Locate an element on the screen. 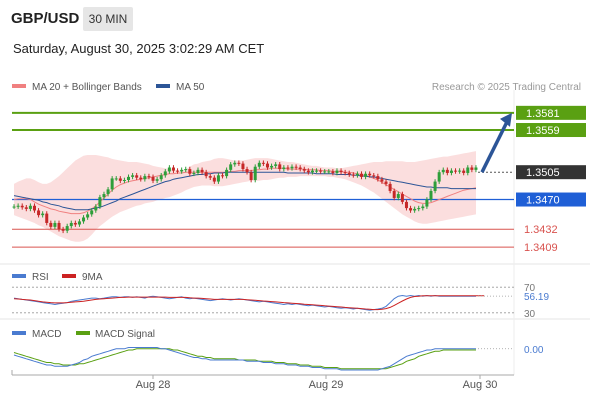  copyright-text: Research © 2025 Trading Central is located at coordinates (506, 87).